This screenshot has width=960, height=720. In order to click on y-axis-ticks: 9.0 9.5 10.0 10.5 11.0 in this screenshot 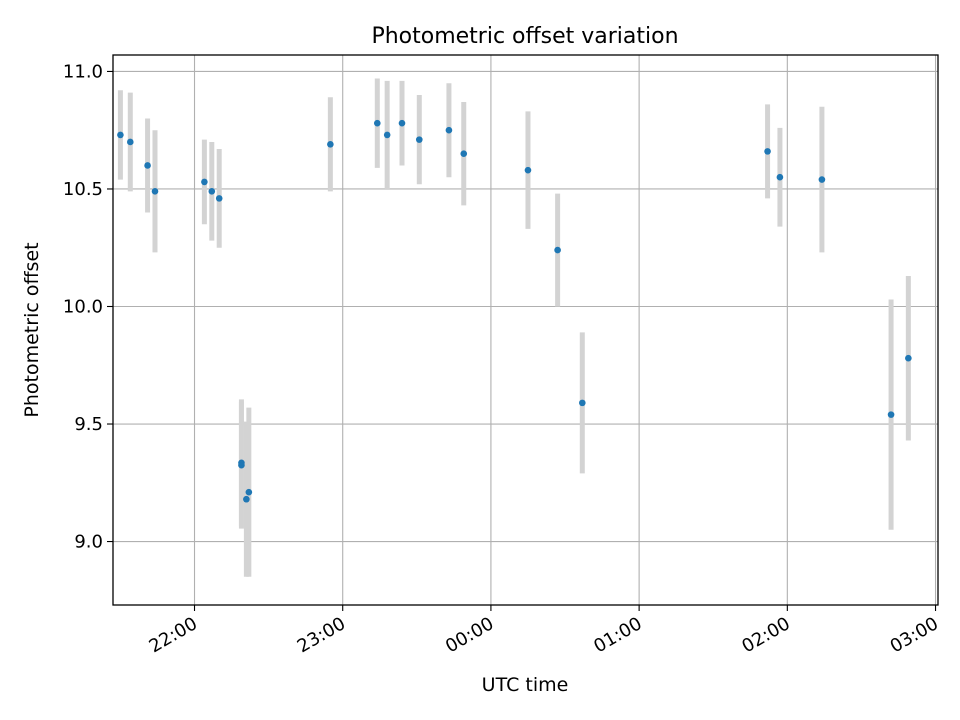, I will do `click(88, 307)`.